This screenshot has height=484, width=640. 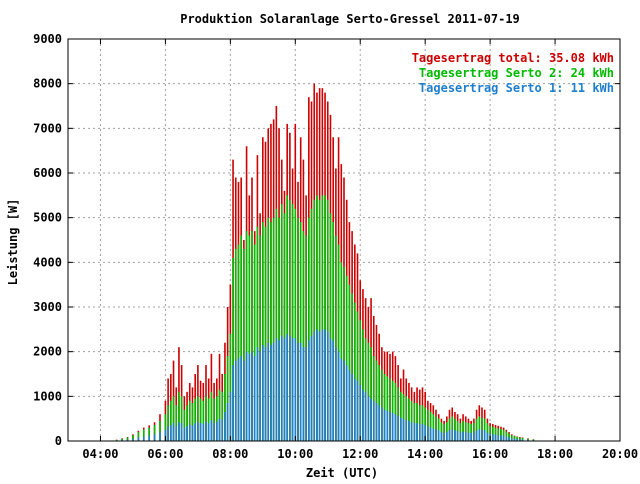 I want to click on x-tick-label: 10:00, so click(x=295, y=454).